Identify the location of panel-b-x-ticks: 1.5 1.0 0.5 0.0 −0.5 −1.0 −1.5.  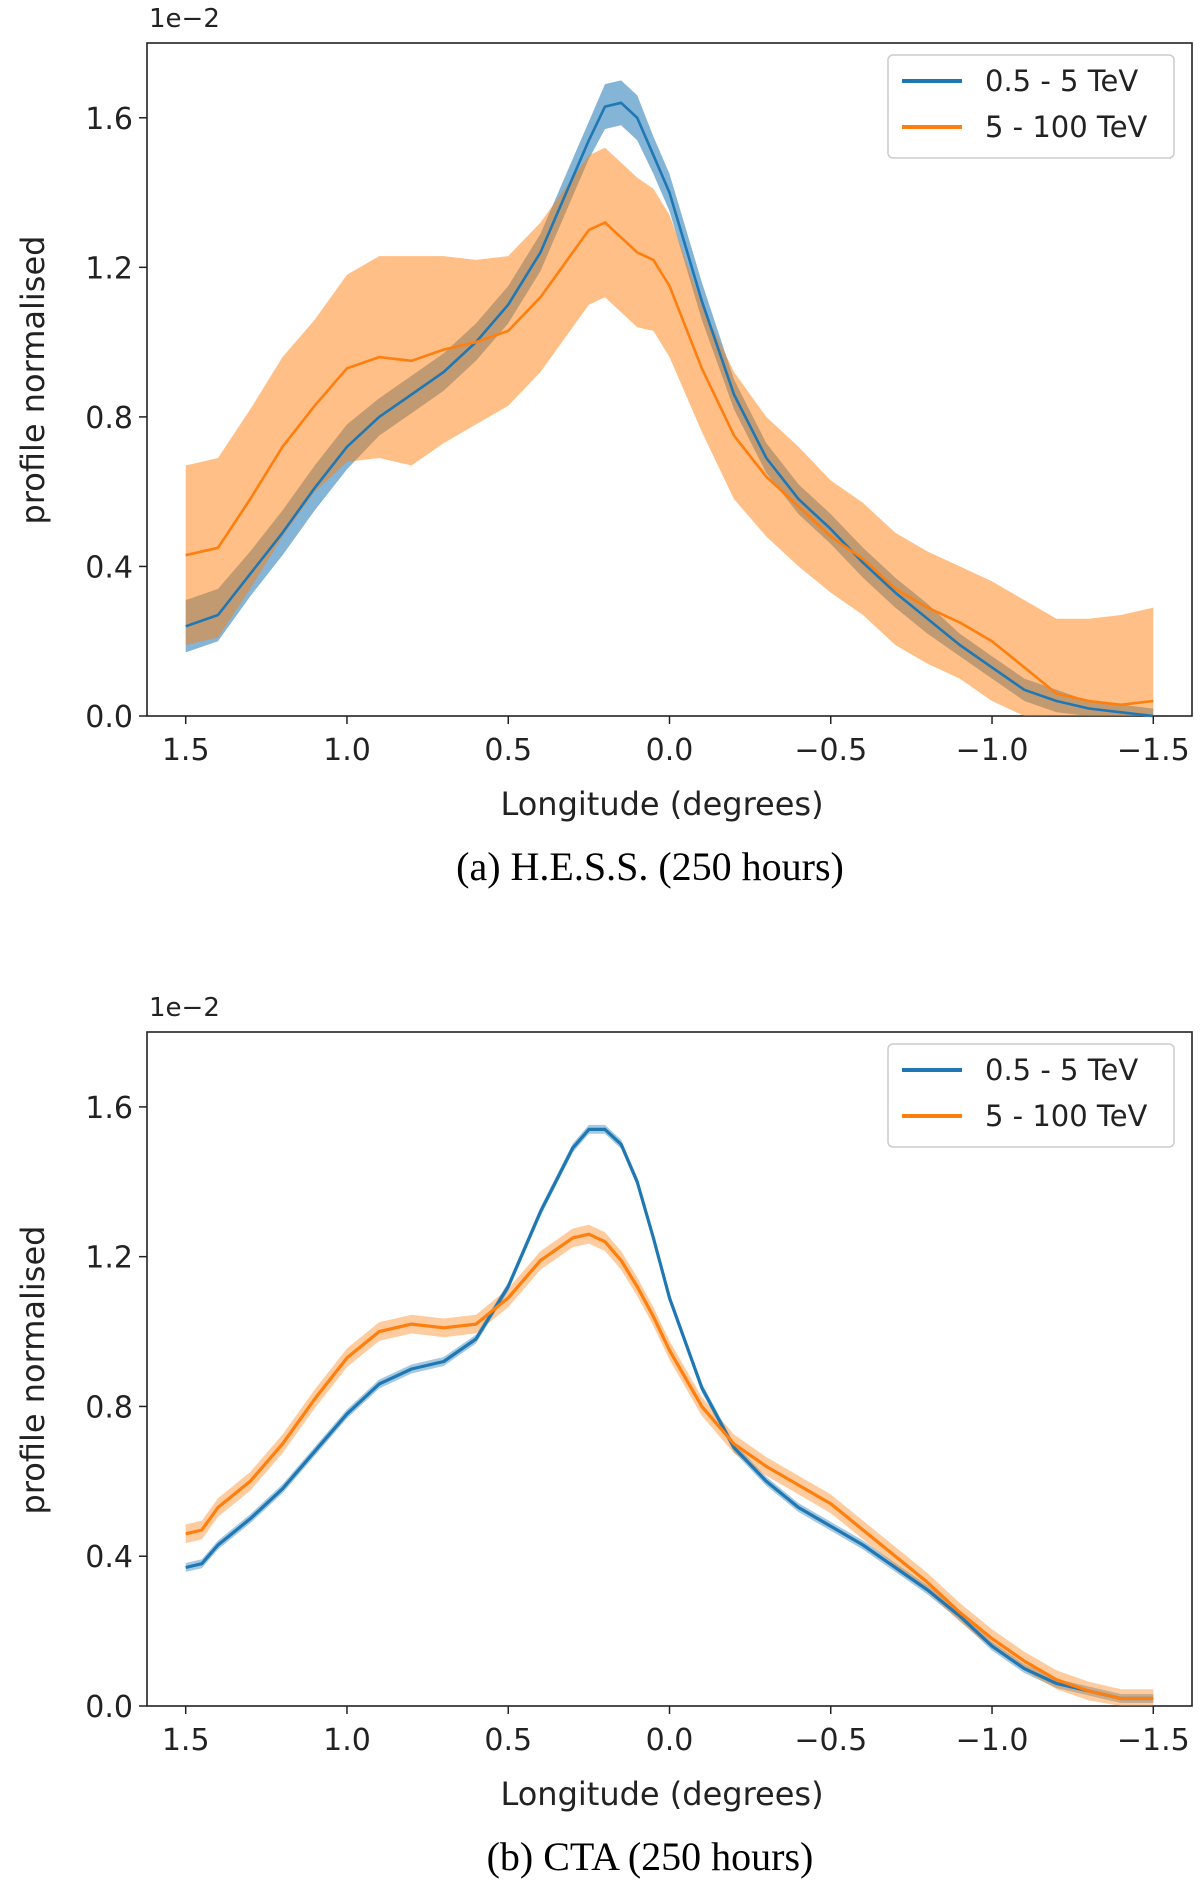
(676, 1732).